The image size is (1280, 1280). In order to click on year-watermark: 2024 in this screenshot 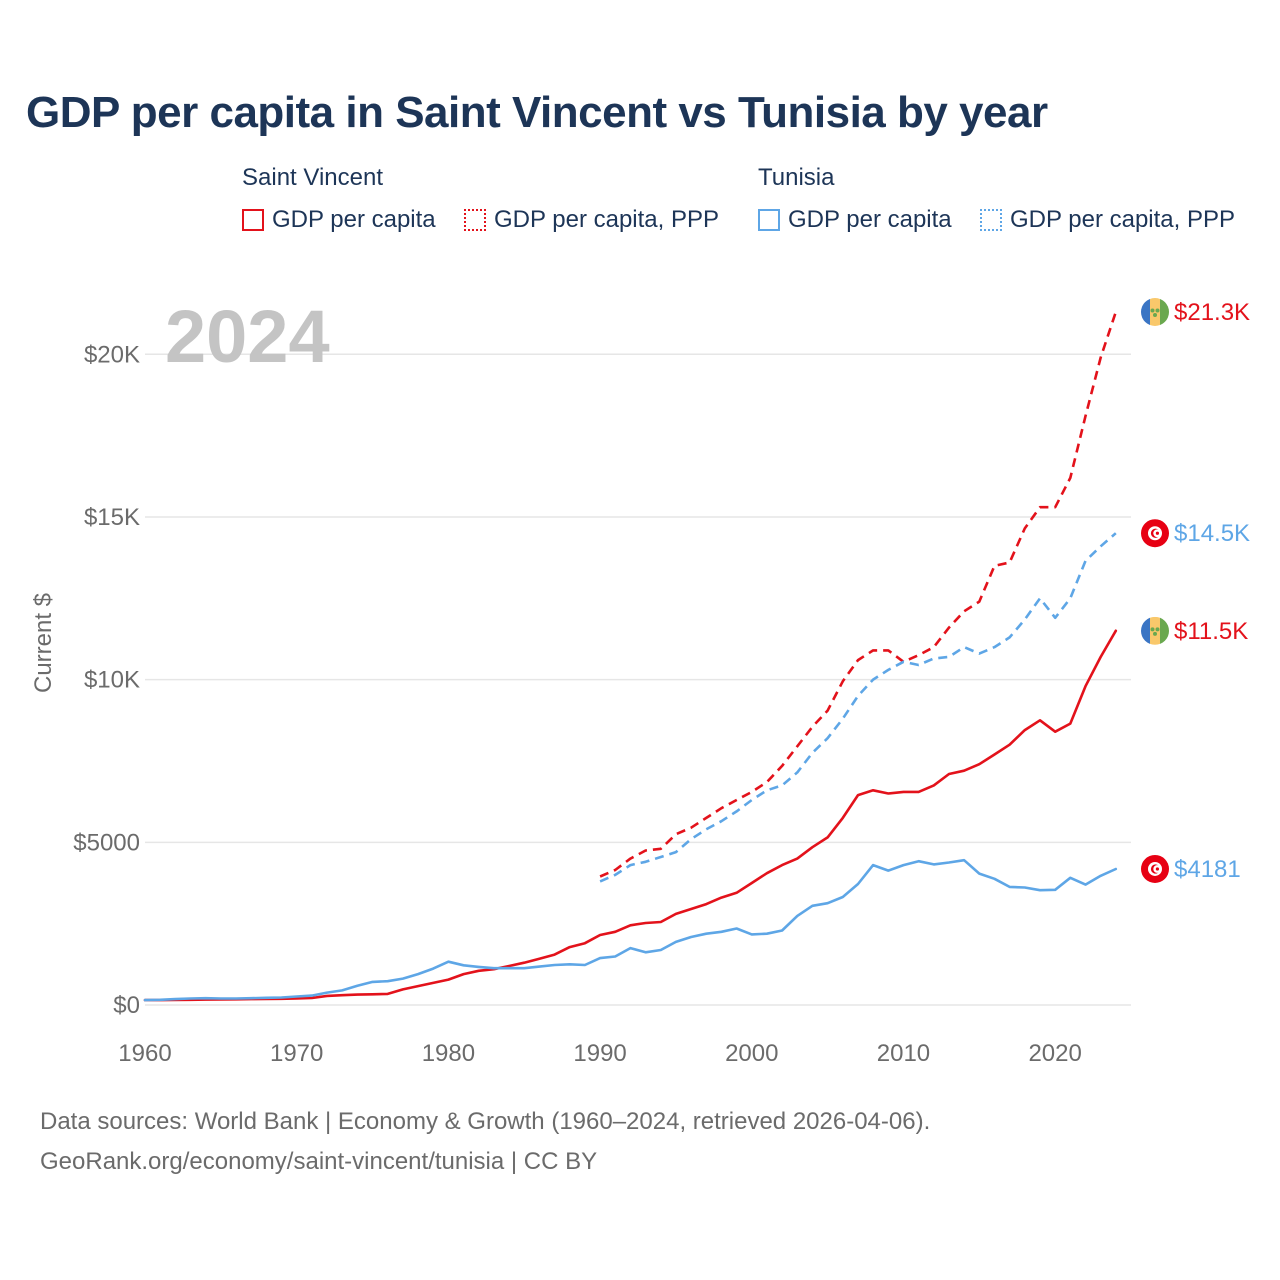, I will do `click(247, 336)`.